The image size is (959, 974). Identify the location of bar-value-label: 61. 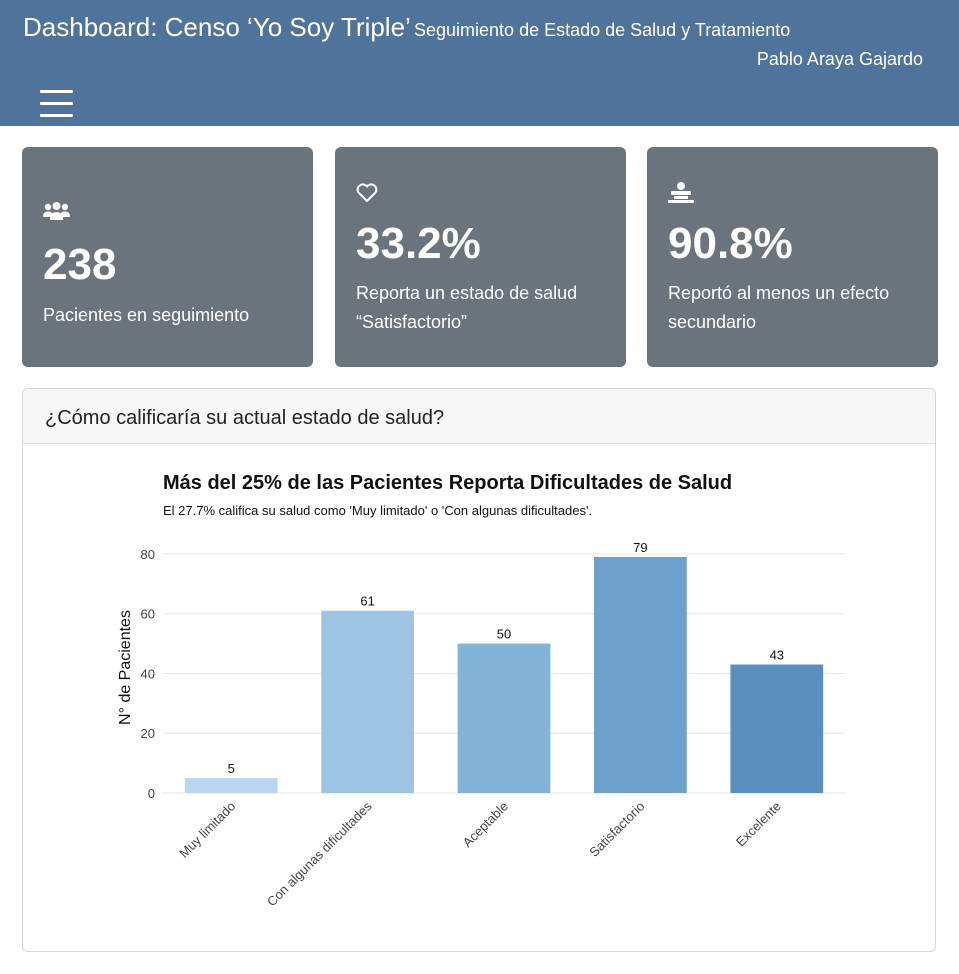
(367, 601).